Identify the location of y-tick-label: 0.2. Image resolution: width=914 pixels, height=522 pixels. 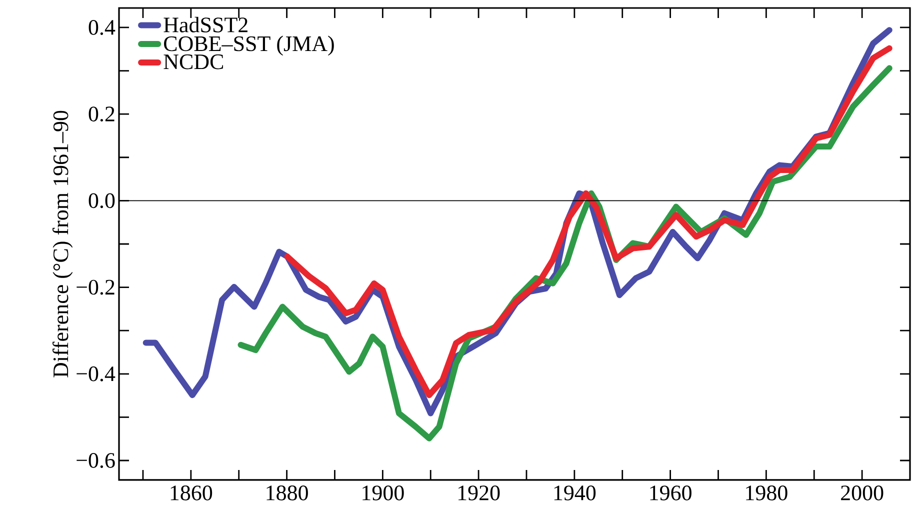
(101, 114).